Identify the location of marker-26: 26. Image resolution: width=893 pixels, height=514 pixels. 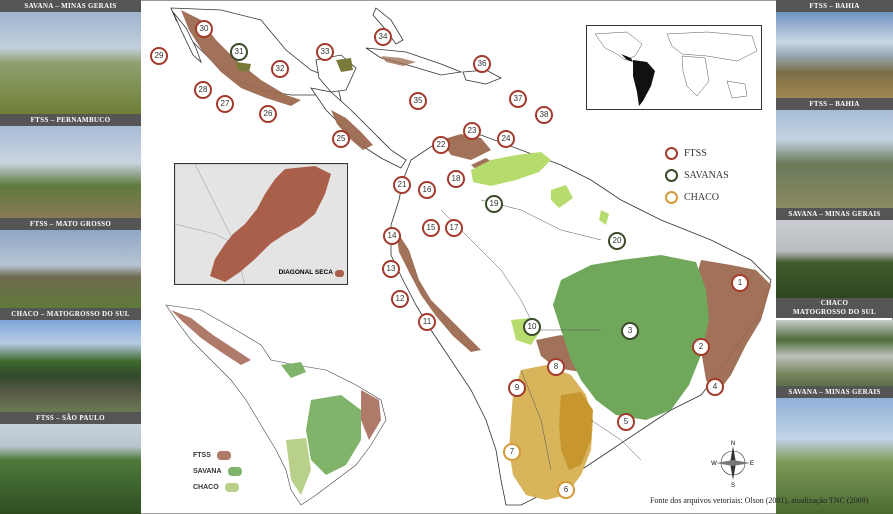
(268, 114).